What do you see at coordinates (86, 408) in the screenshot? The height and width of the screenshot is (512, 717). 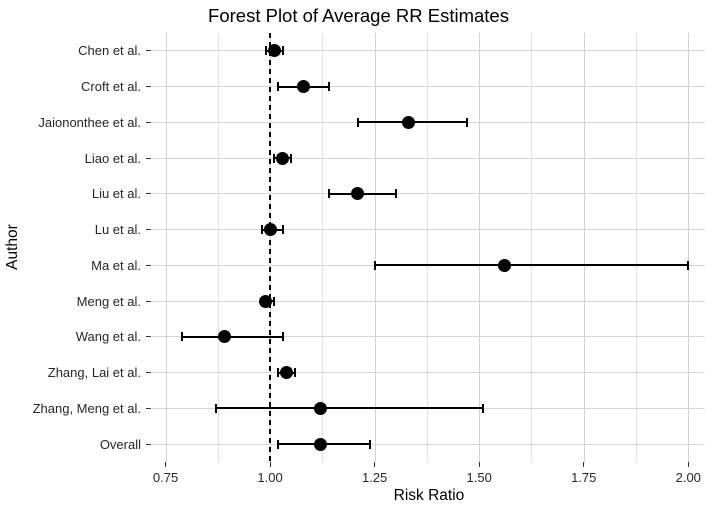 I see `y-axis-label: Zhang, Meng et al.` at bounding box center [86, 408].